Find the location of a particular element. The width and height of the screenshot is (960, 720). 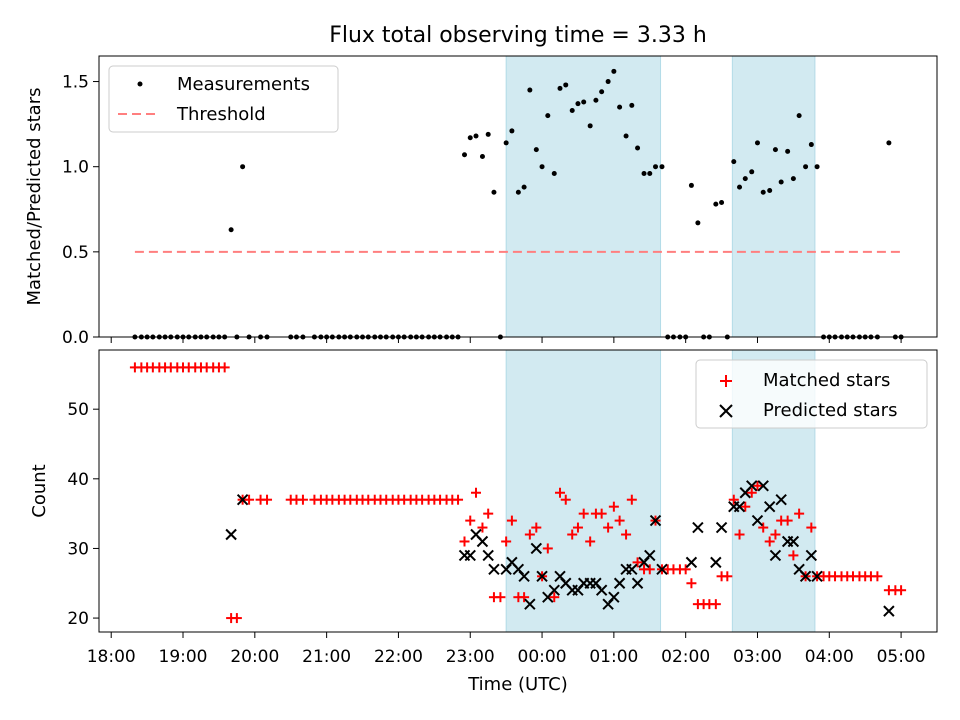

top-legend-box is located at coordinates (223, 99).